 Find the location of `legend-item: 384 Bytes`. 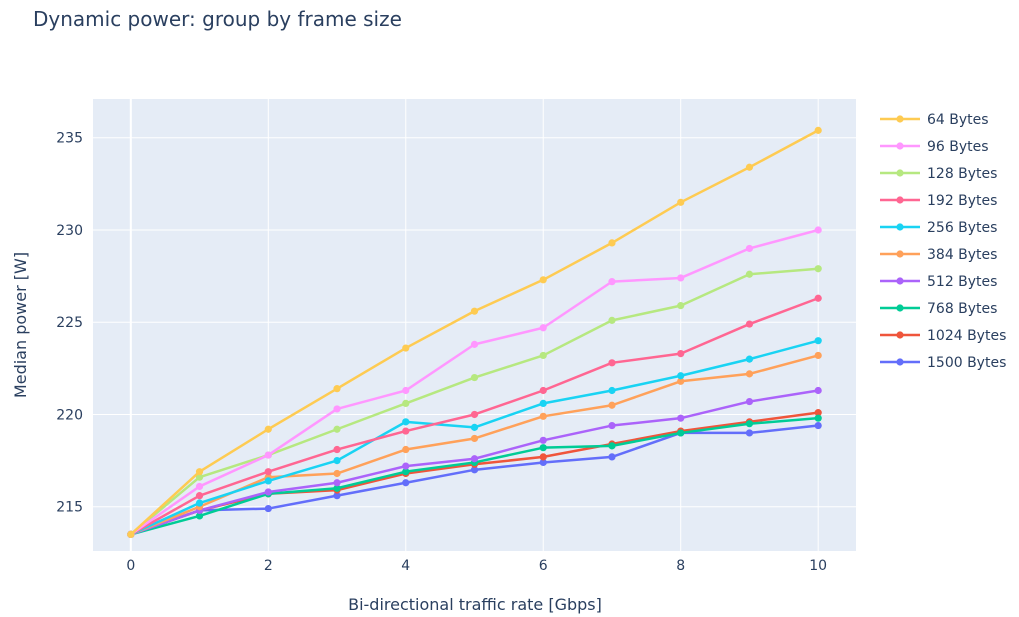

legend-item: 384 Bytes is located at coordinates (938, 255).